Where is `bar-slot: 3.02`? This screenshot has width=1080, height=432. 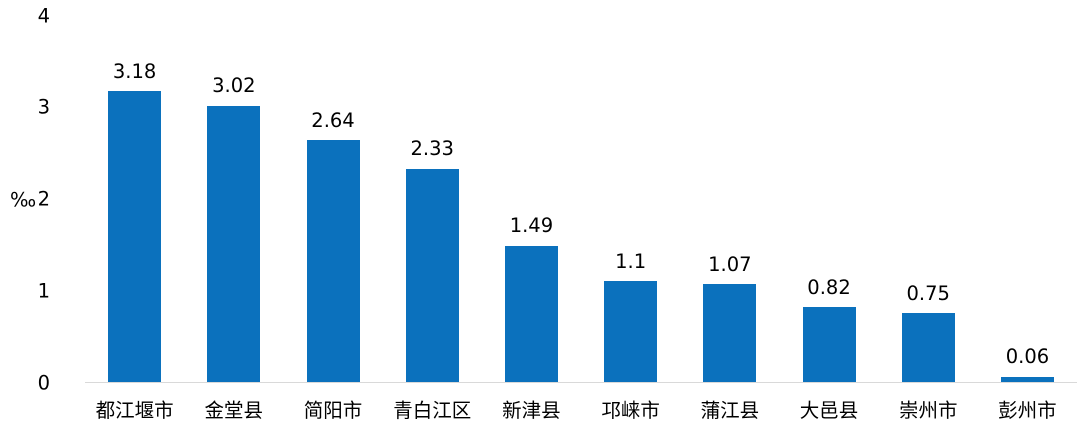
bar-slot: 3.02 is located at coordinates (233, 199).